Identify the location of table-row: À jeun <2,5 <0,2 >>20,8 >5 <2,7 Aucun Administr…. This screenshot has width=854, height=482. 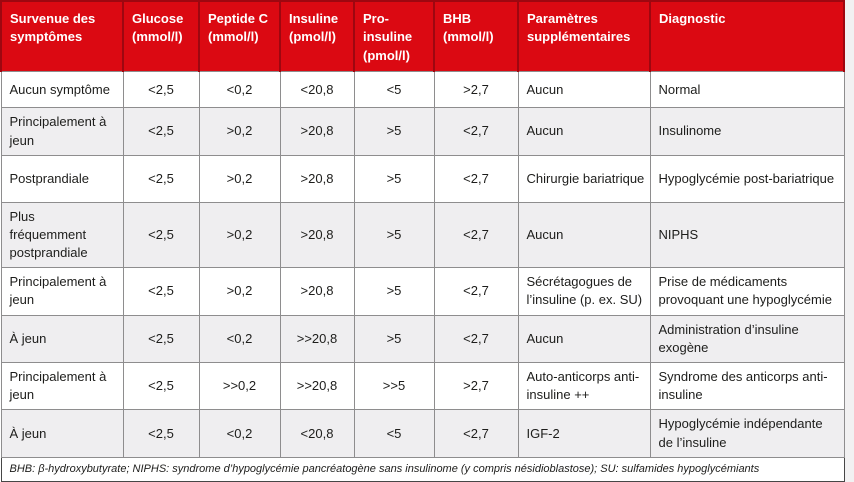
(422, 339).